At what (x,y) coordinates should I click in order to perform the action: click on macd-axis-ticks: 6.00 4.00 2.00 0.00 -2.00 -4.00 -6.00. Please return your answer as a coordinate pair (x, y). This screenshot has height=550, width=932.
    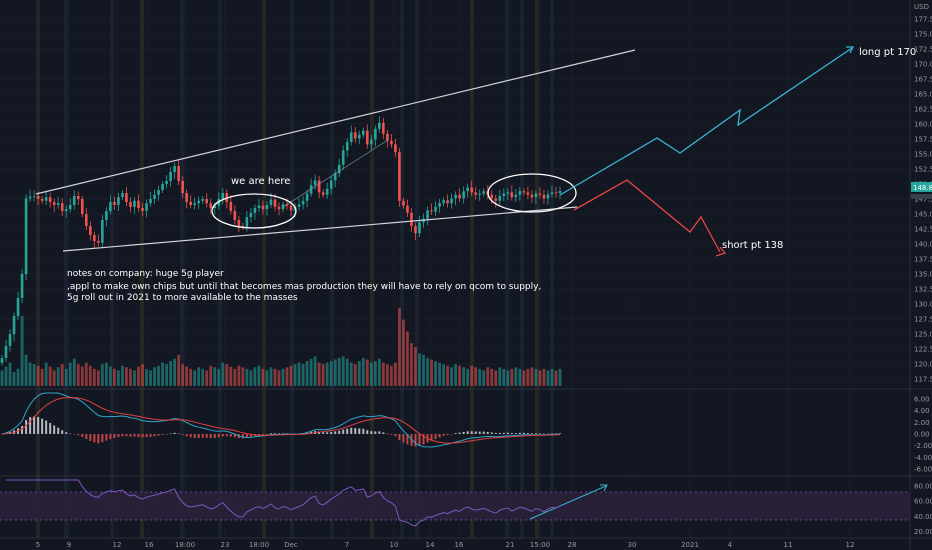
    Looking at the image, I should click on (923, 434).